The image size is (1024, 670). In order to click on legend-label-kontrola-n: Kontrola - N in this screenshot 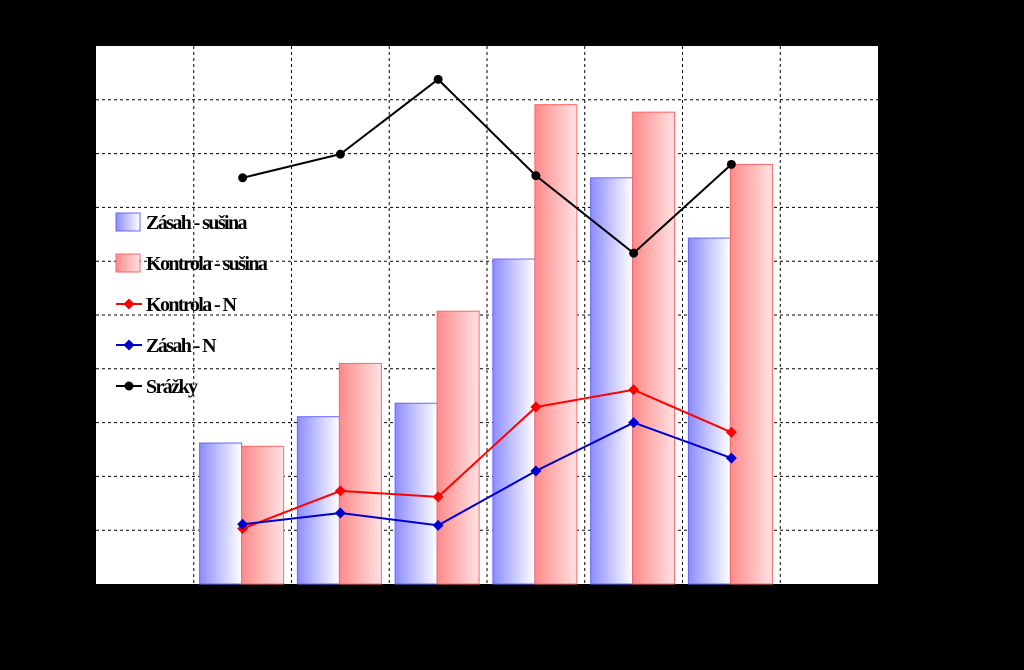, I will do `click(191, 305)`.